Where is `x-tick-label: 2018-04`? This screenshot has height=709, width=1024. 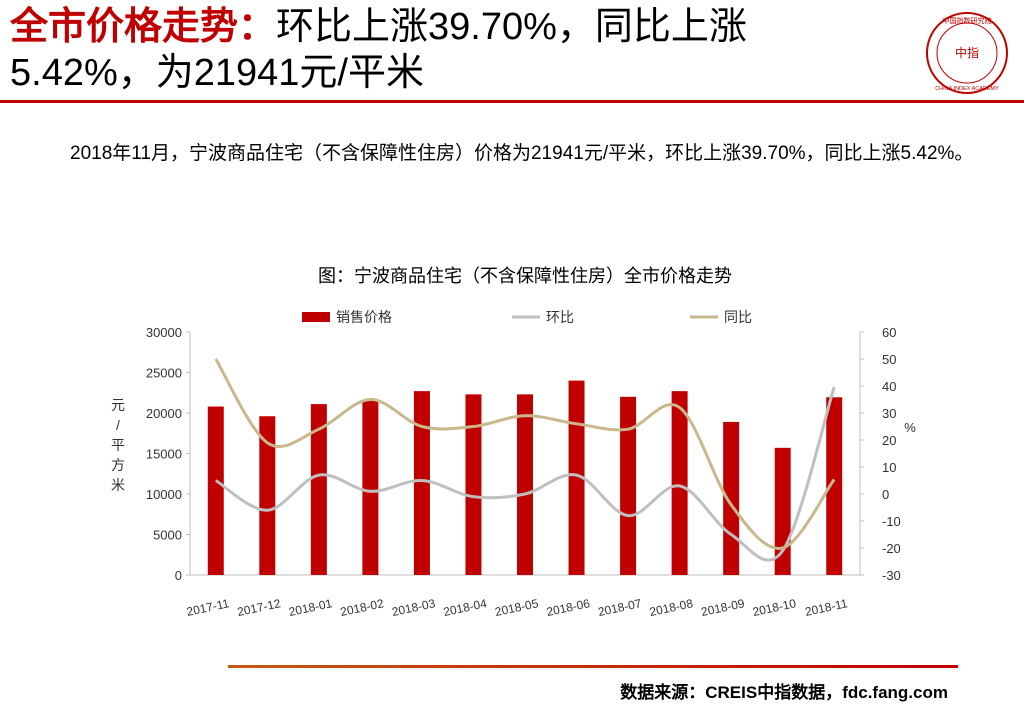 x-tick-label: 2018-04 is located at coordinates (465, 607).